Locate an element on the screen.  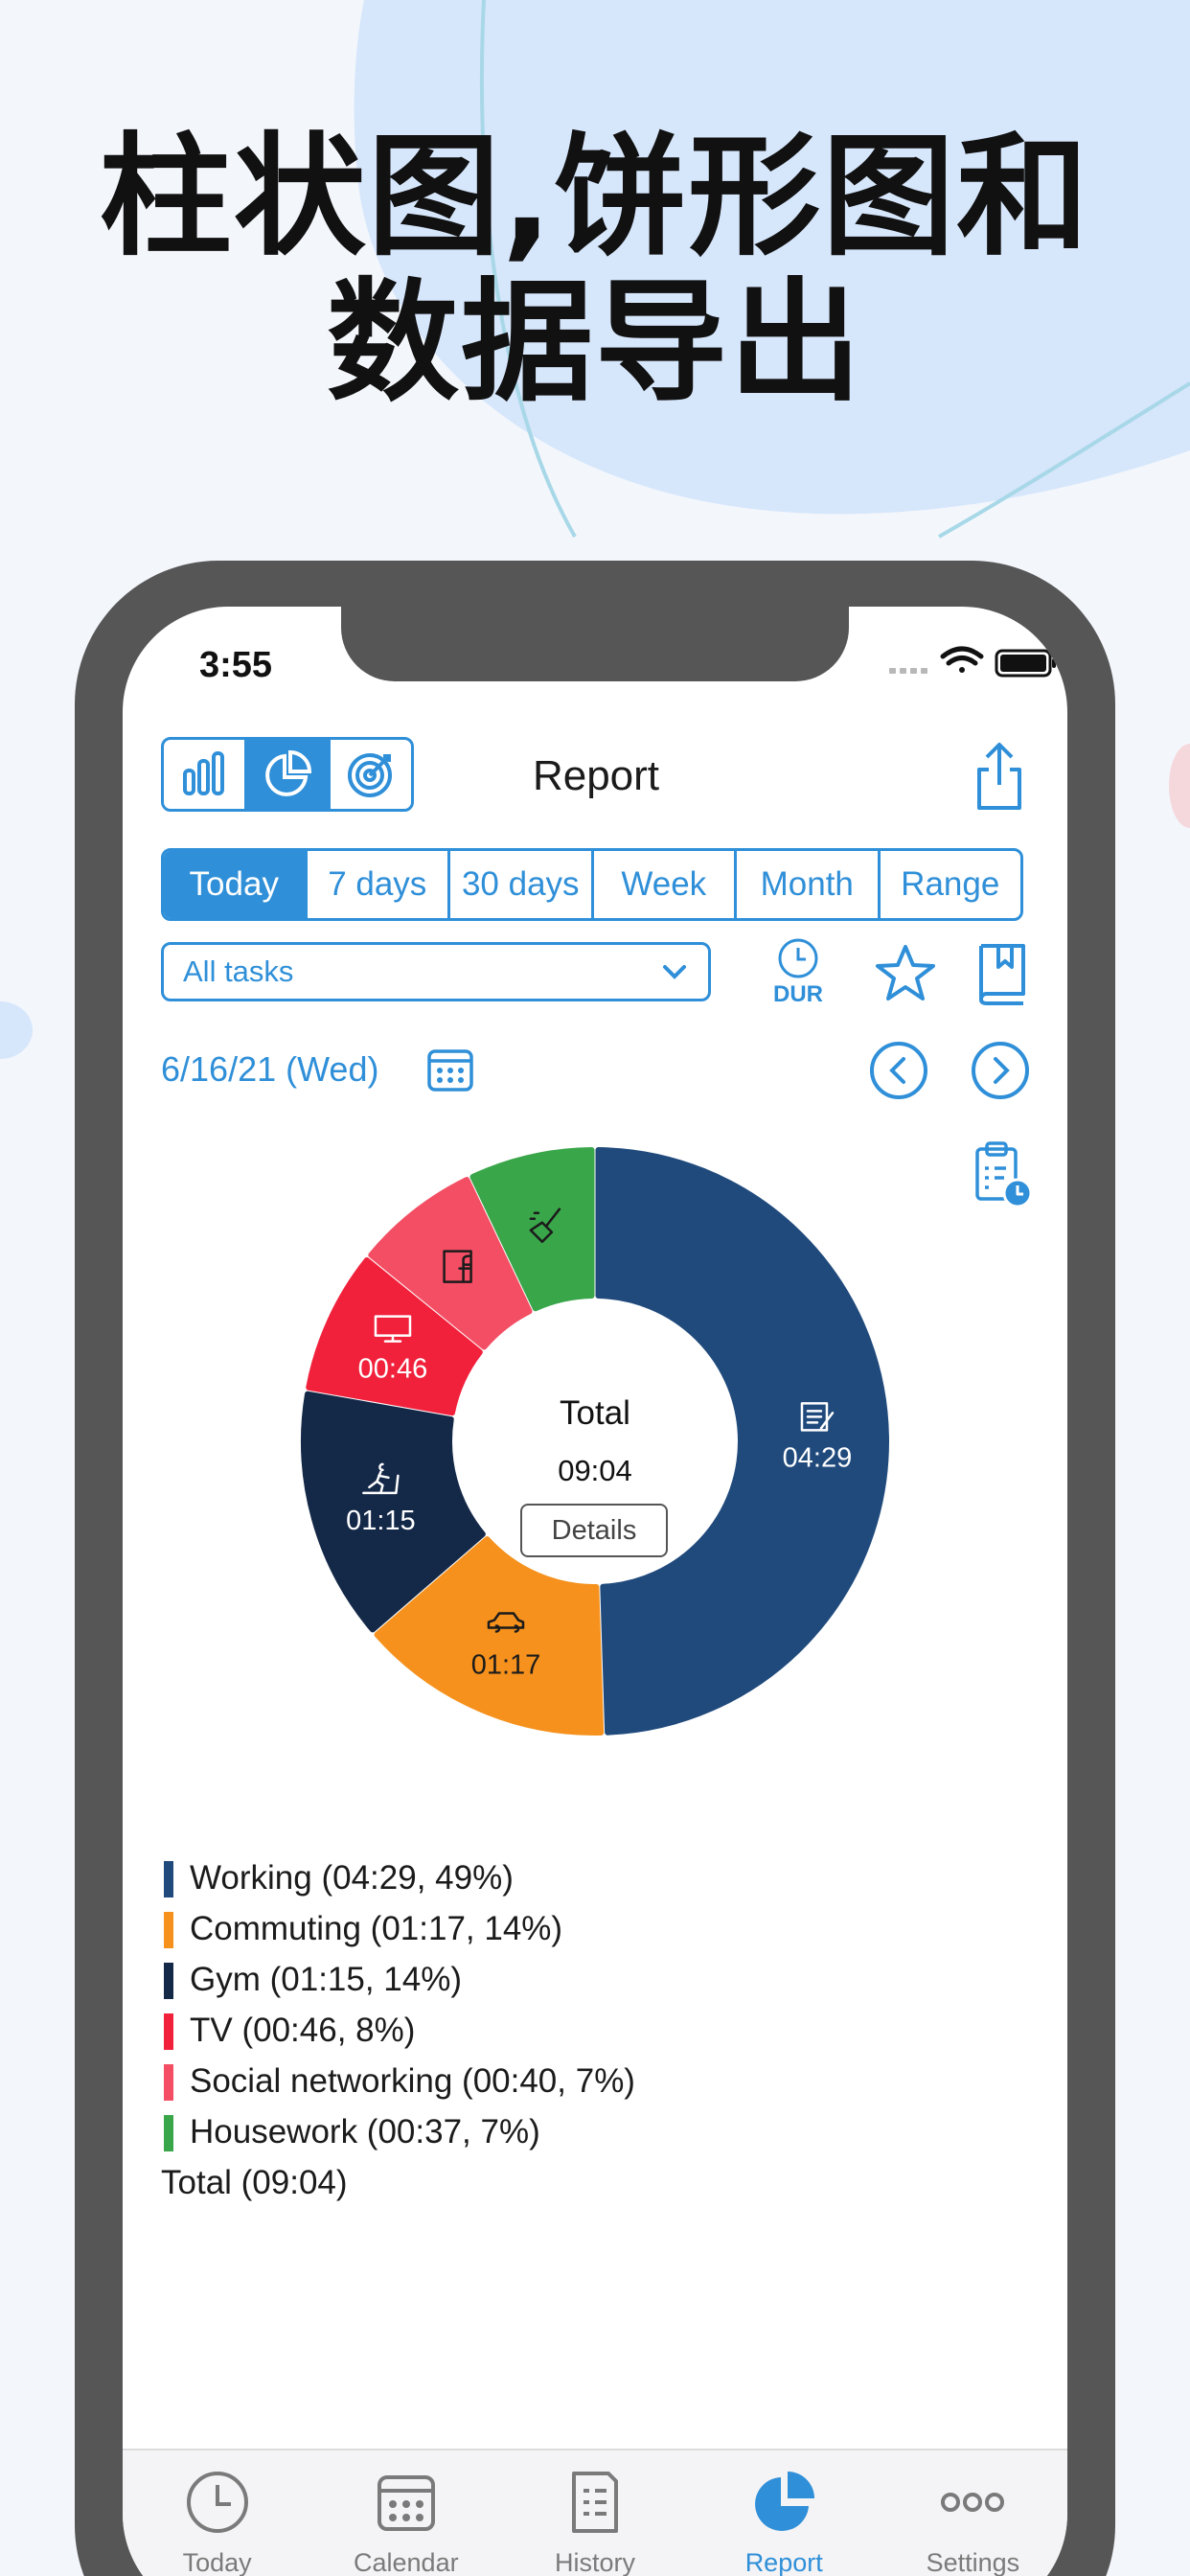
promo-headline: 柱状图,饼形图和 数据导出 is located at coordinates (595, 270).